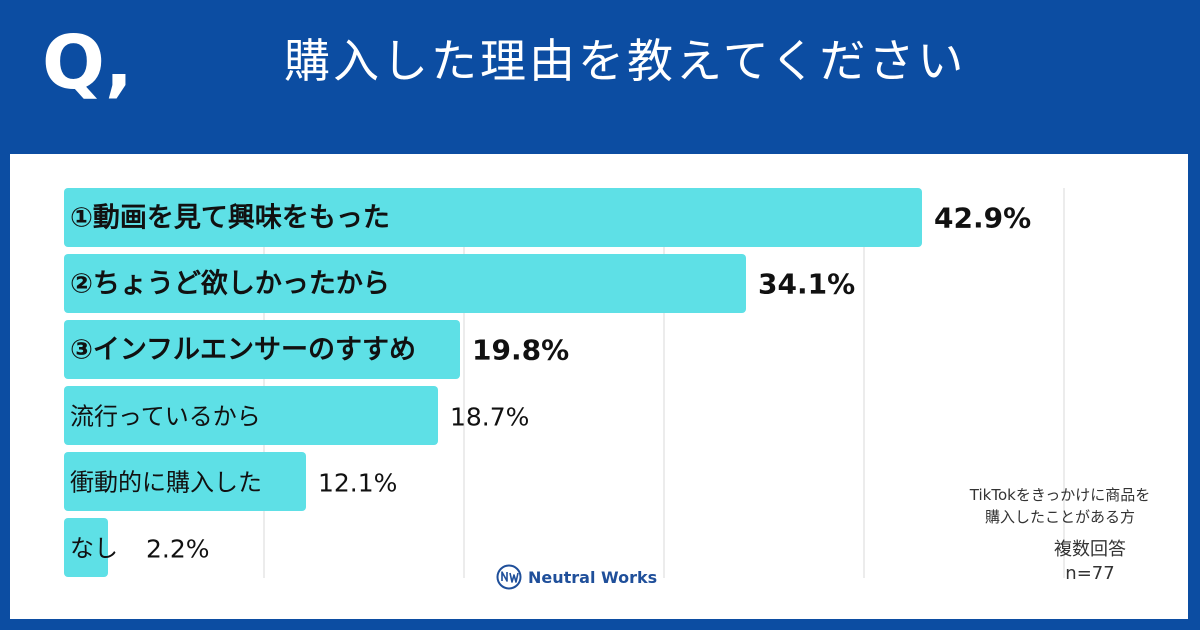 The height and width of the screenshot is (630, 1200). I want to click on sample-note: 複数回答 n=77, so click(1090, 562).